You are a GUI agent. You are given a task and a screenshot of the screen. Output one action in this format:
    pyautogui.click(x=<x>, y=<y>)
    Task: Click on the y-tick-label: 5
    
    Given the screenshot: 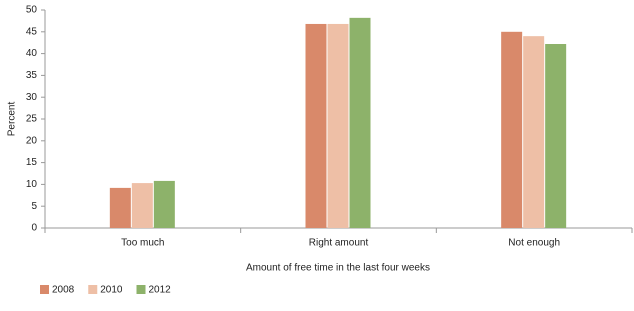 What is the action you would take?
    pyautogui.click(x=34, y=206)
    